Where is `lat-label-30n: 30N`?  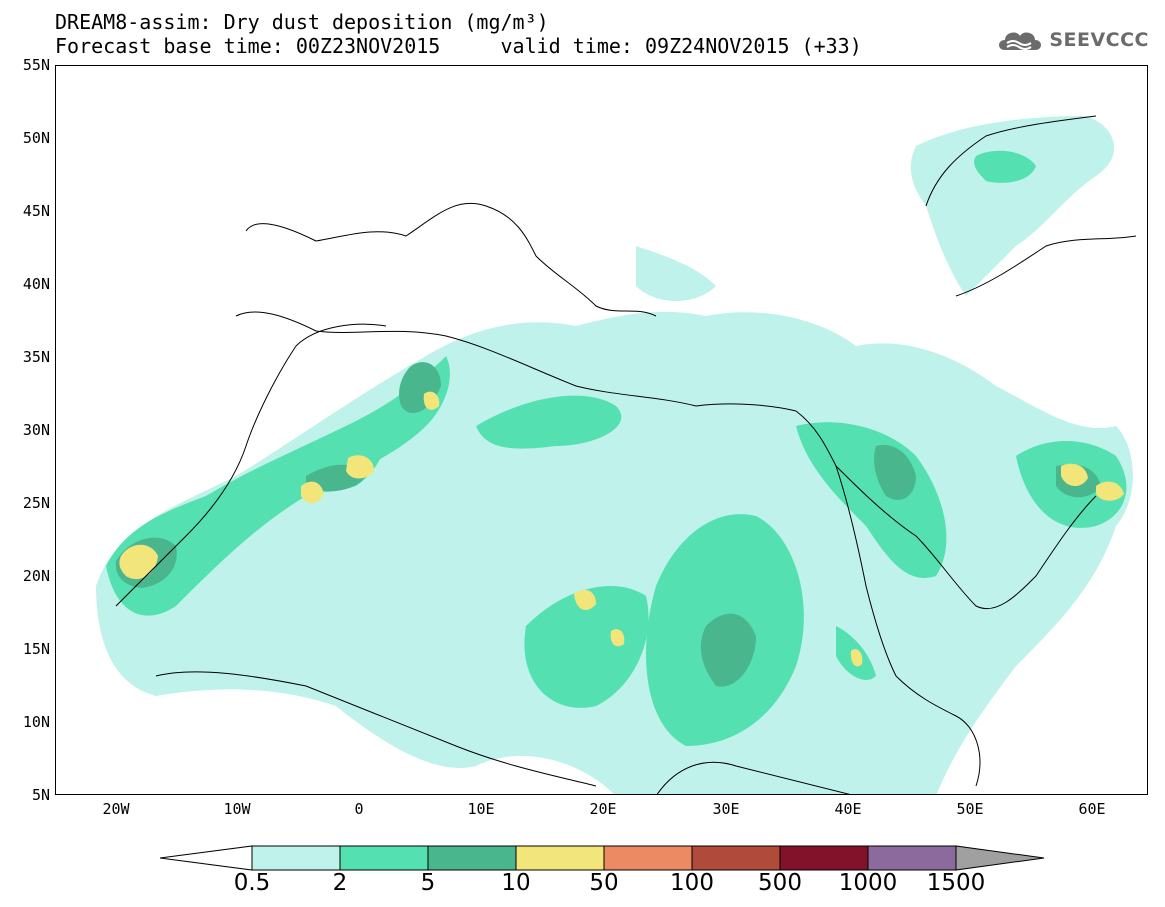
lat-label-30n: 30N is located at coordinates (36, 430).